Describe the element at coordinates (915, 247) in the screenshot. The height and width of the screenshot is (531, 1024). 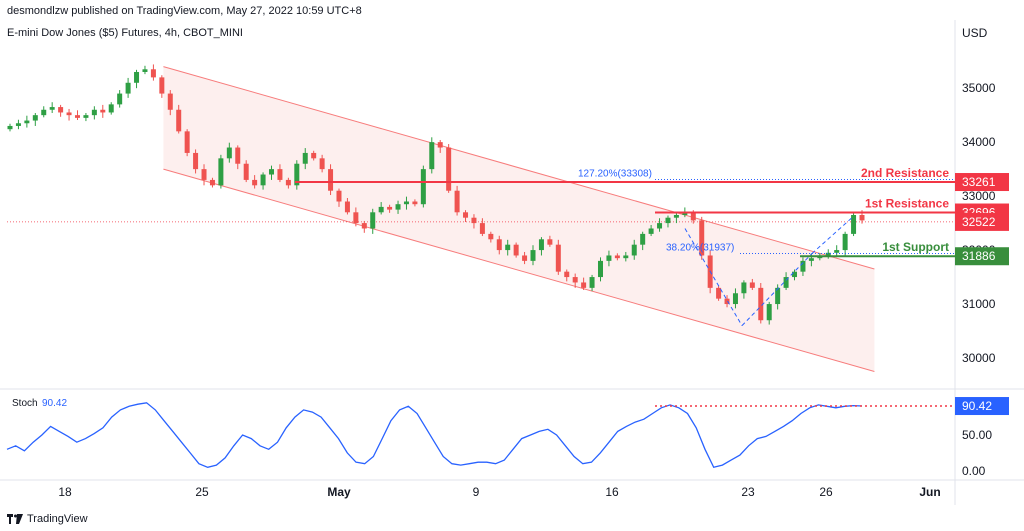
I see `level-label-1st-support: 1st Support` at that location.